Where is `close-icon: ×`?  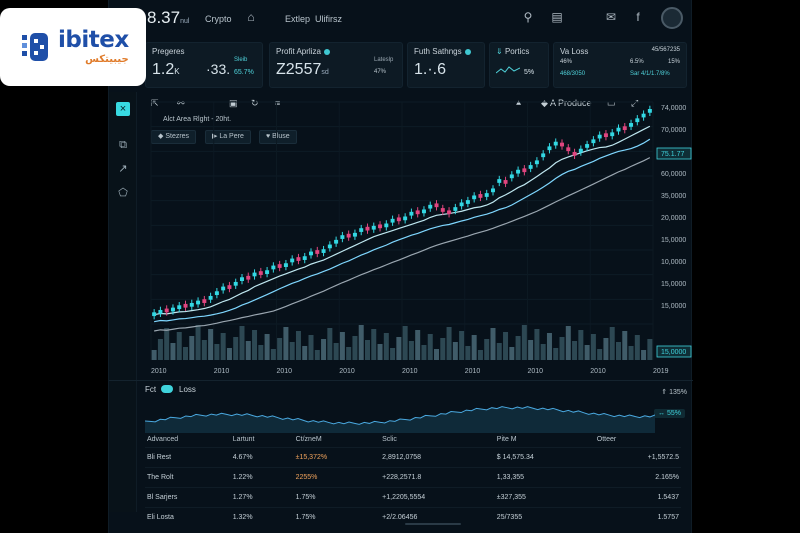
close-icon: × is located at coordinates (123, 109).